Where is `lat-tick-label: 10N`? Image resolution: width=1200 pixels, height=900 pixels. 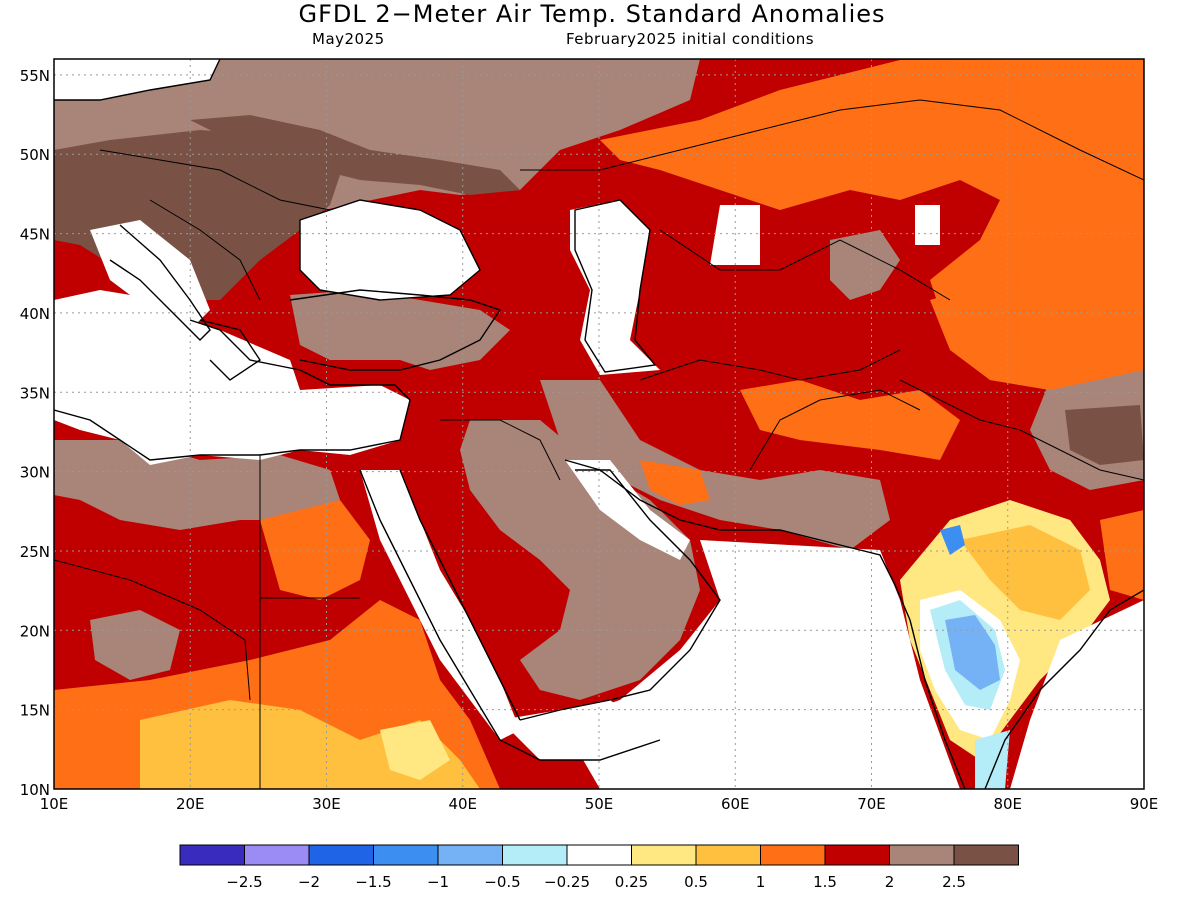 lat-tick-label: 10N is located at coordinates (35, 790).